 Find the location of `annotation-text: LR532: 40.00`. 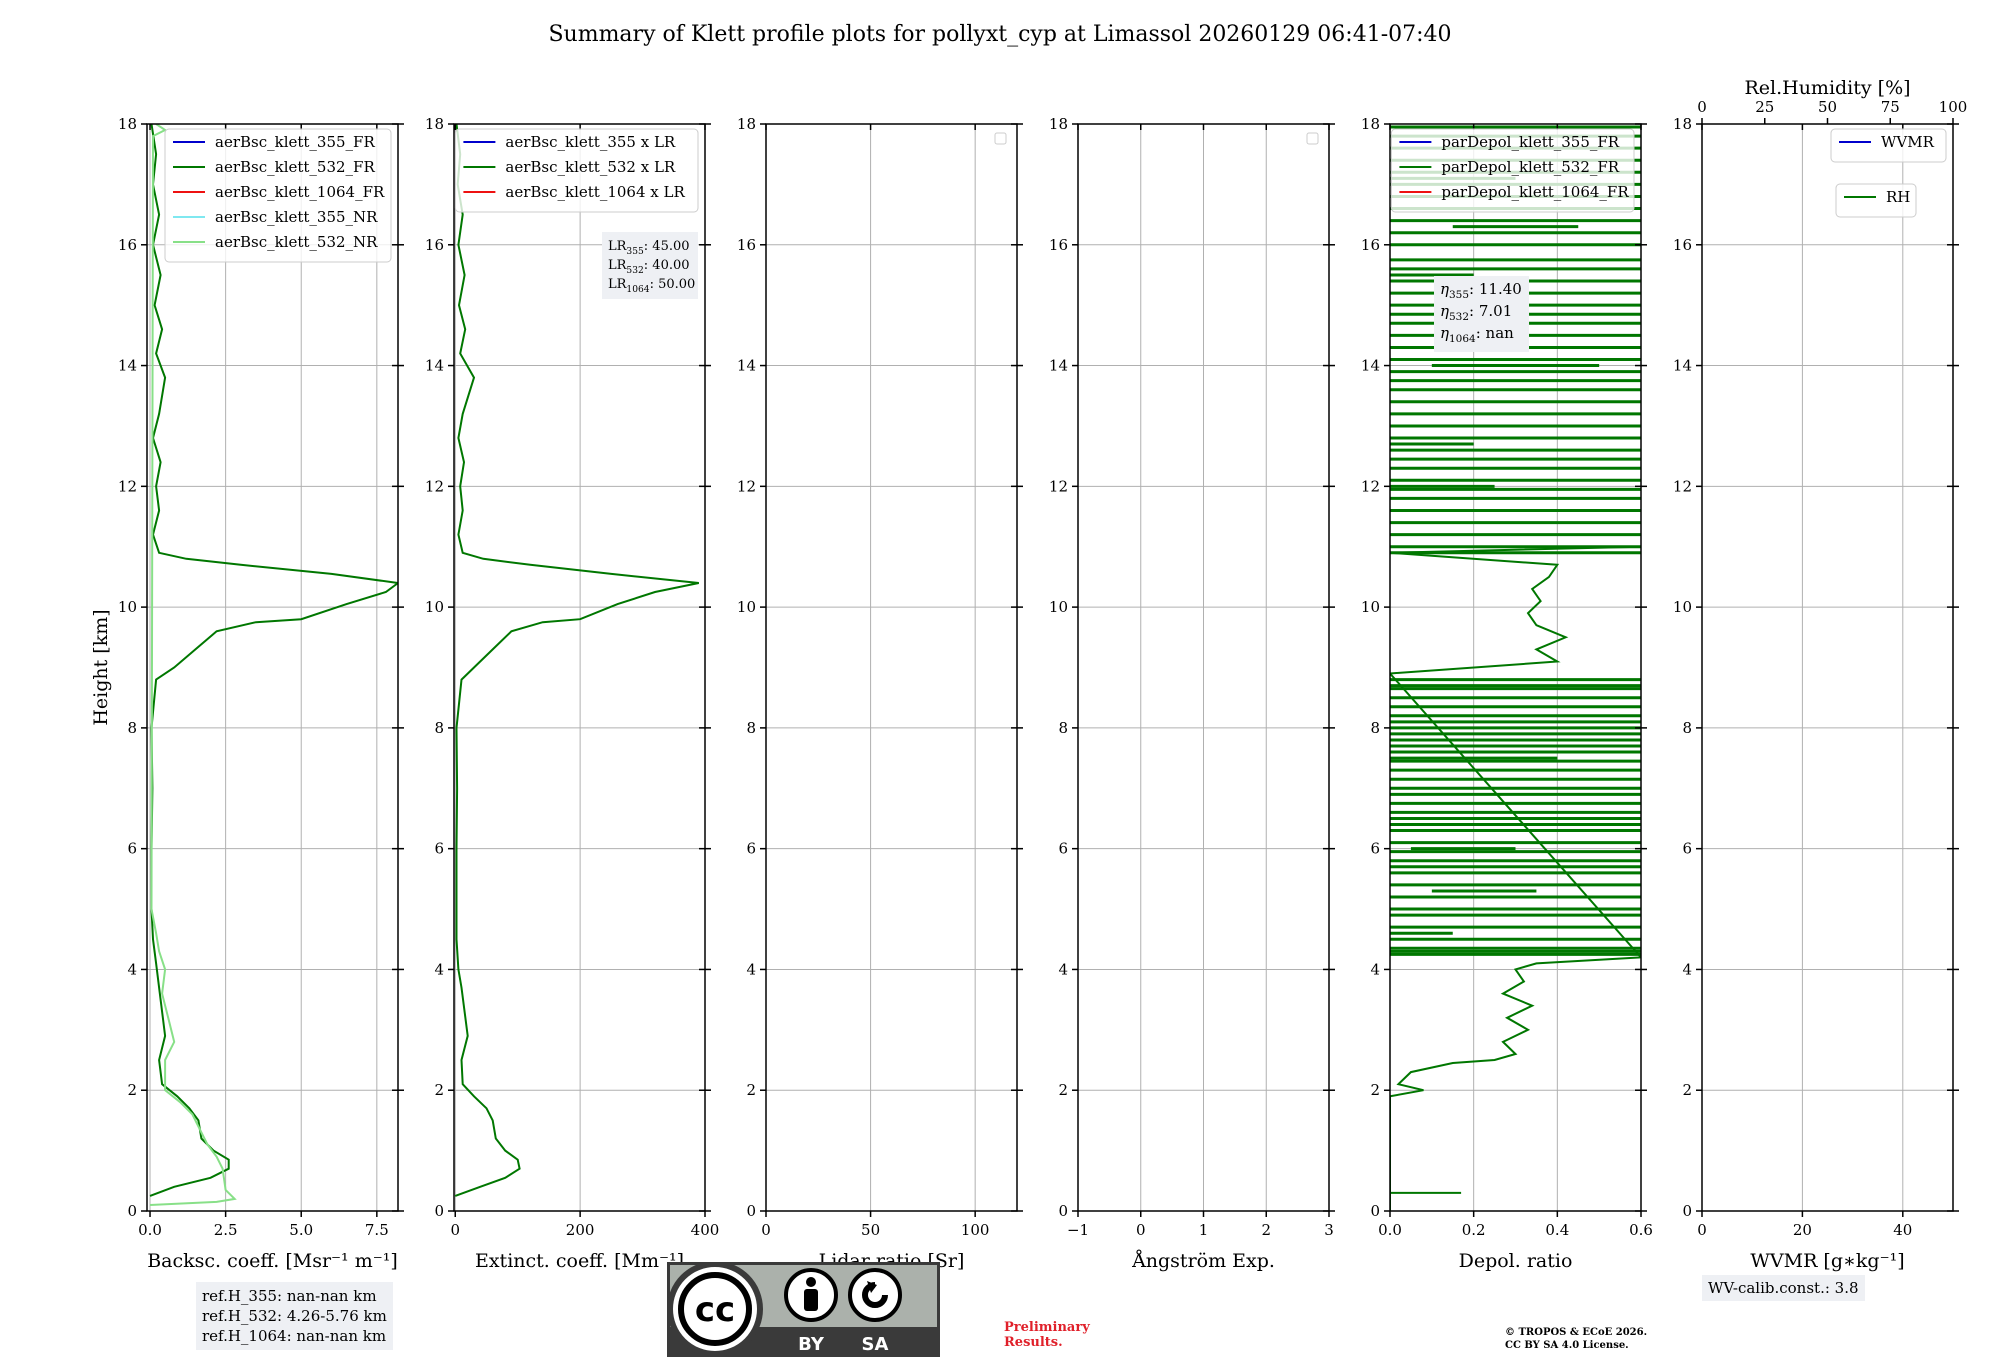

annotation-text: LR532: 40.00 is located at coordinates (649, 267).